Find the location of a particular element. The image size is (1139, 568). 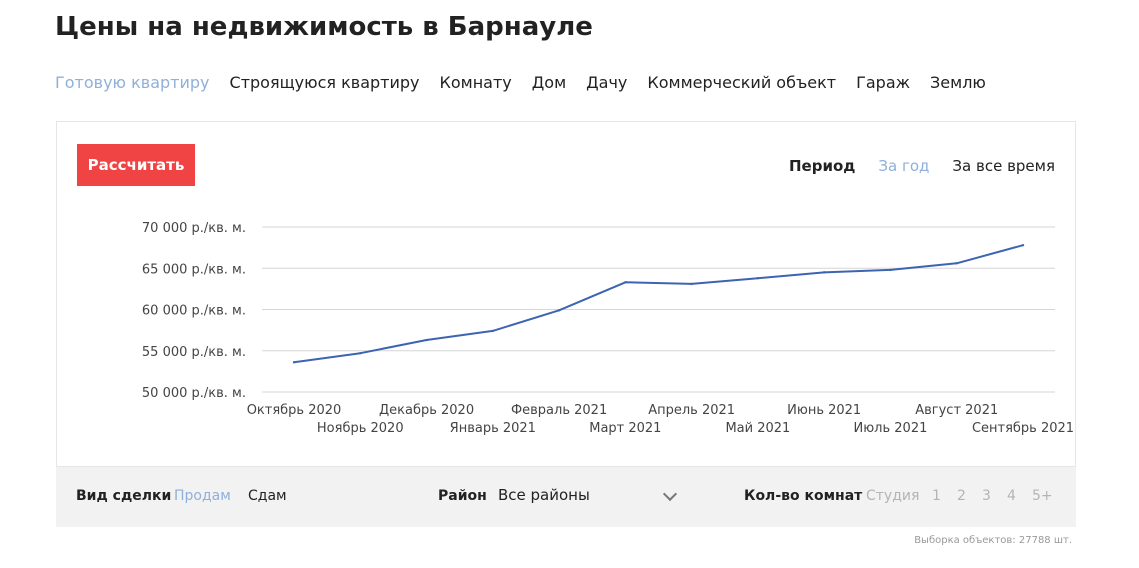

district-select: Все районы is located at coordinates (589, 497).